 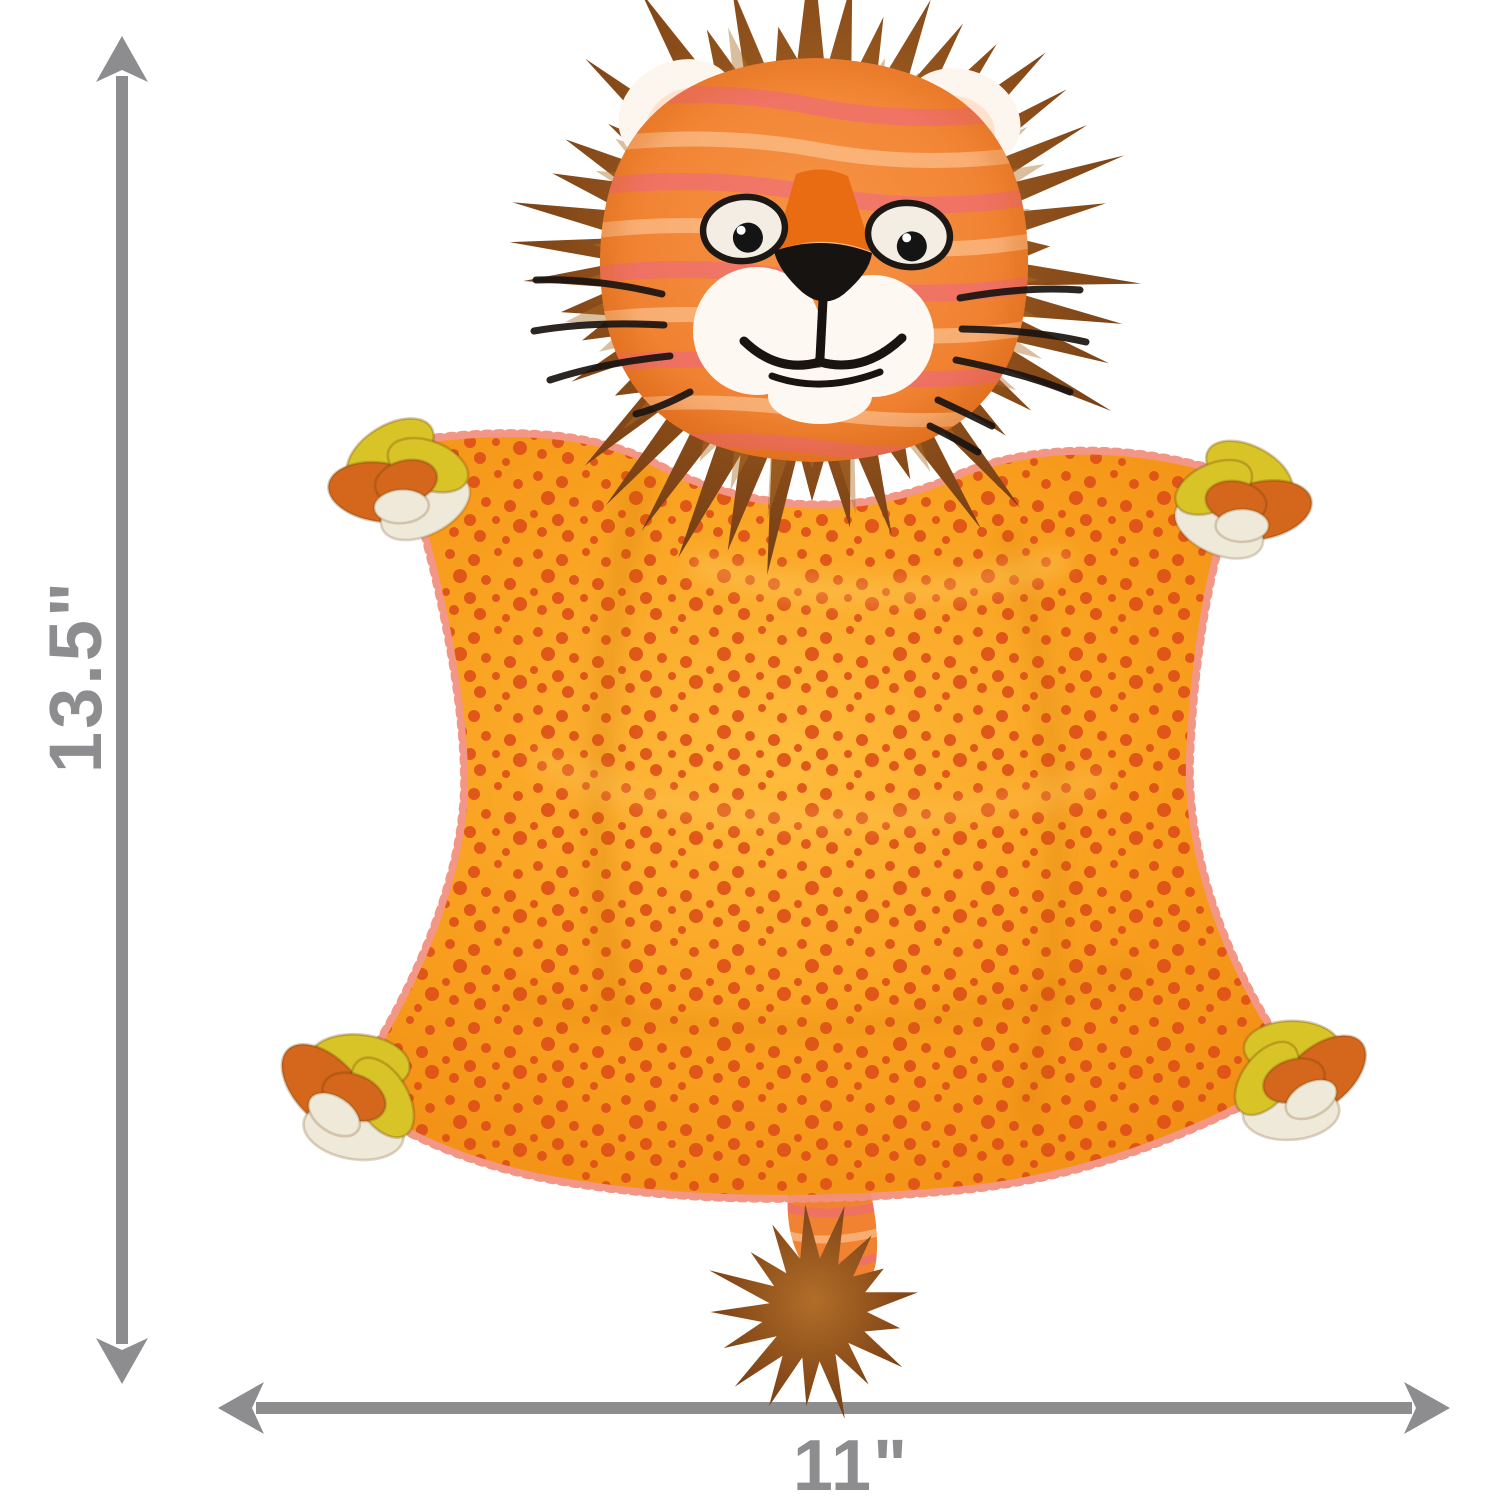 What do you see at coordinates (810, 312) in the screenshot?
I see `lion-face` at bounding box center [810, 312].